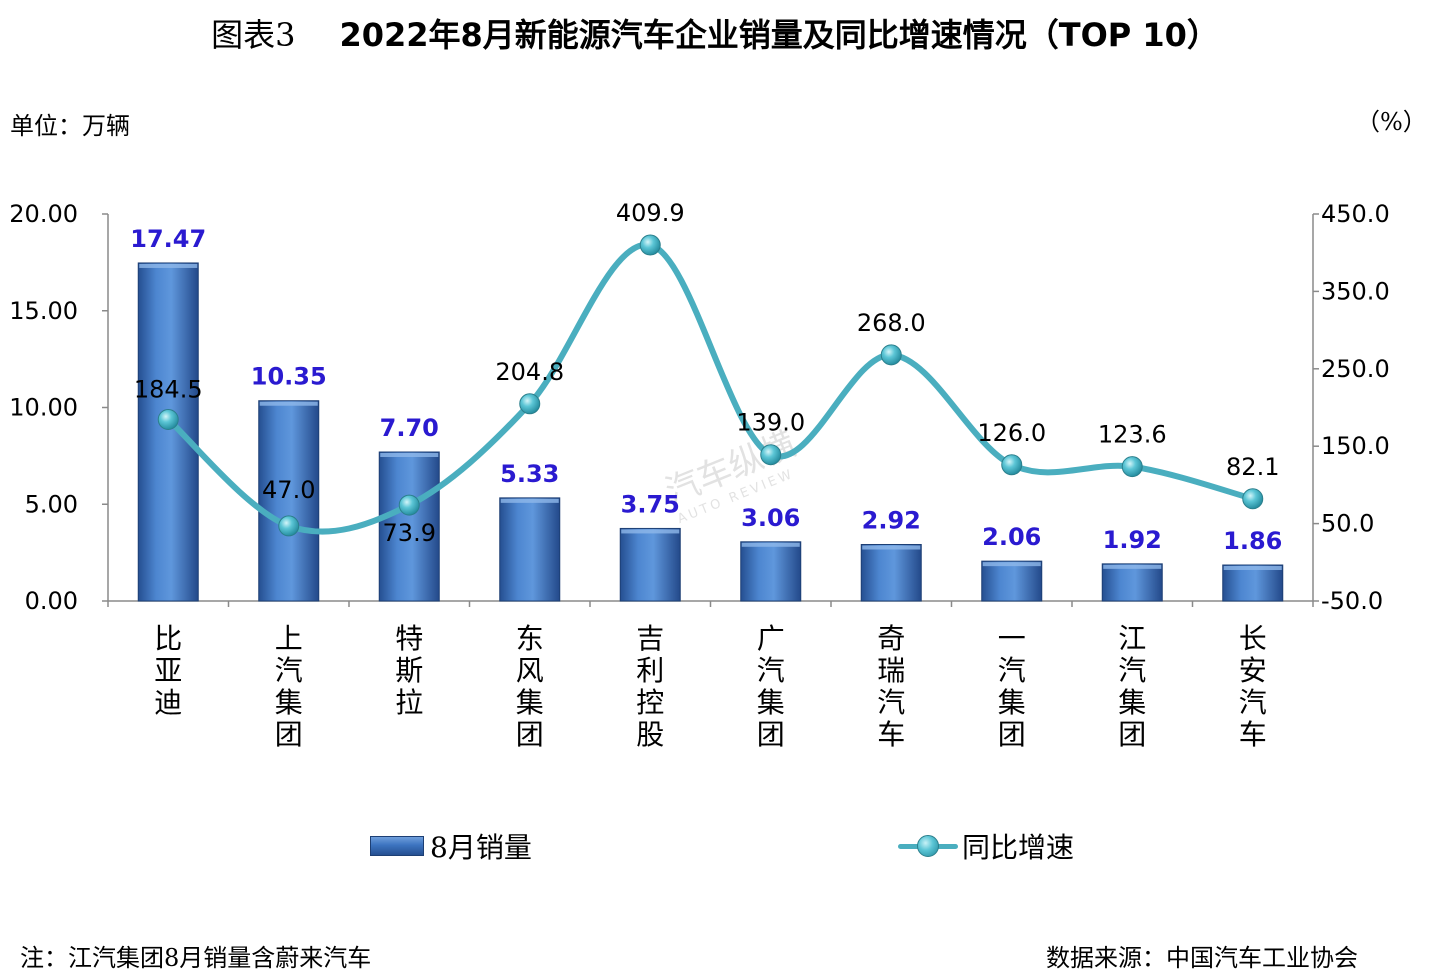  What do you see at coordinates (771, 638) in the screenshot?
I see `category-label: 广` at bounding box center [771, 638].